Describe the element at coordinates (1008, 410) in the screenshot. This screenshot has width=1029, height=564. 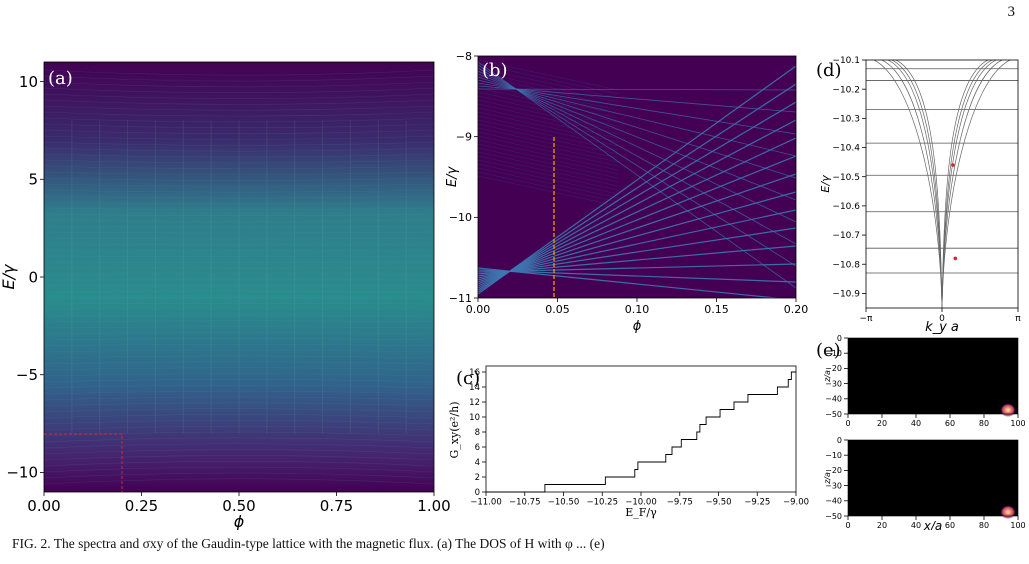
I see `panel-e-top-peak` at that location.